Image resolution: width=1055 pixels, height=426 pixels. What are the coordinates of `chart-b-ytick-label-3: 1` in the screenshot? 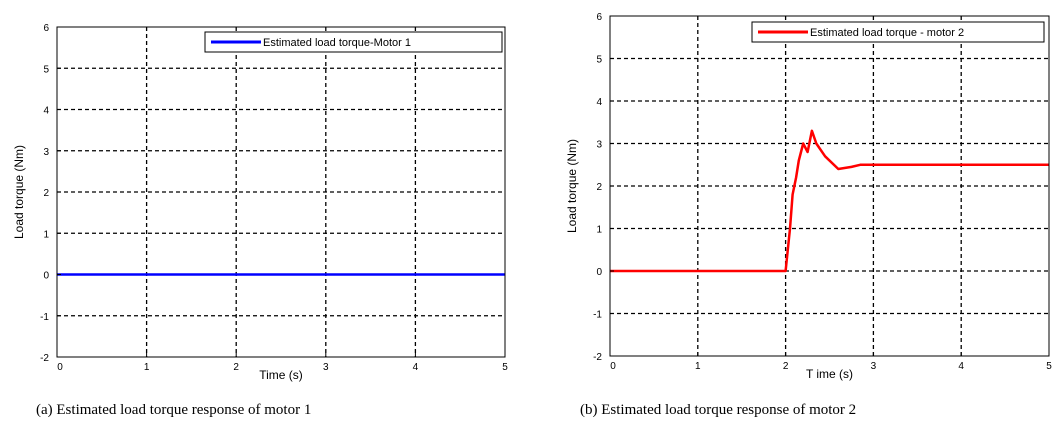 It's located at (599, 230).